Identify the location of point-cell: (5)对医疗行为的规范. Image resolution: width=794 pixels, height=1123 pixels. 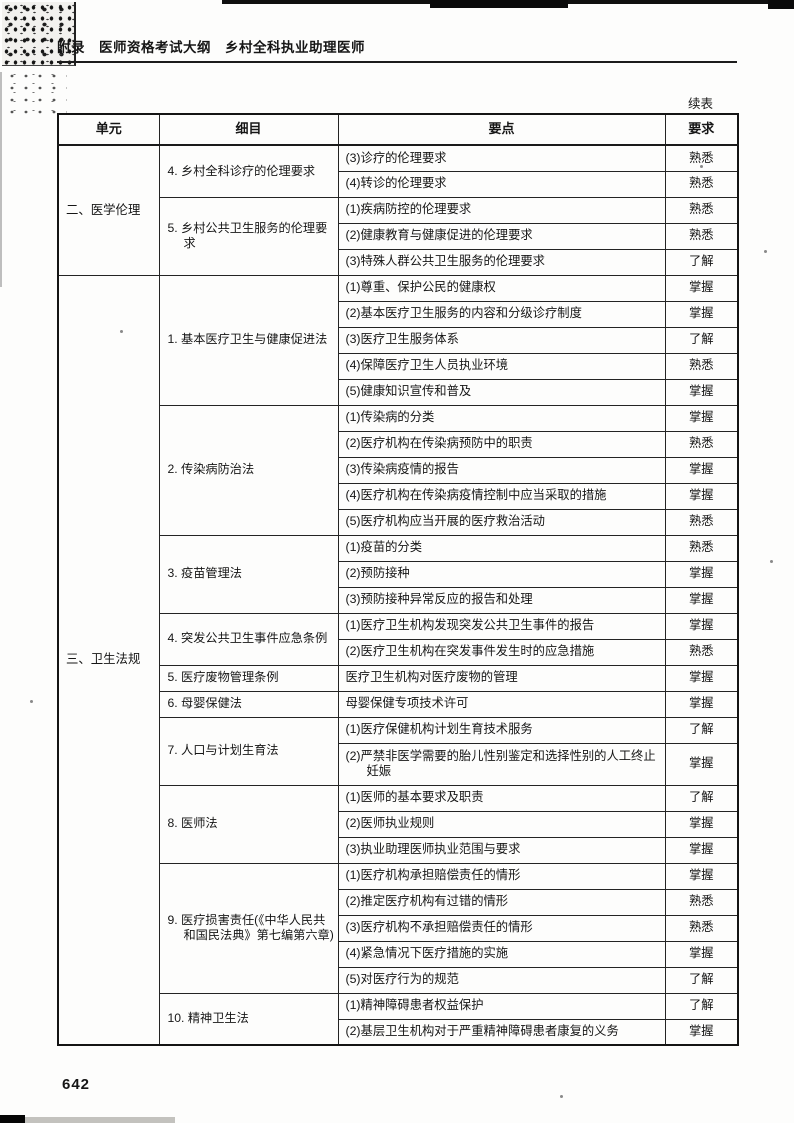
(501, 980).